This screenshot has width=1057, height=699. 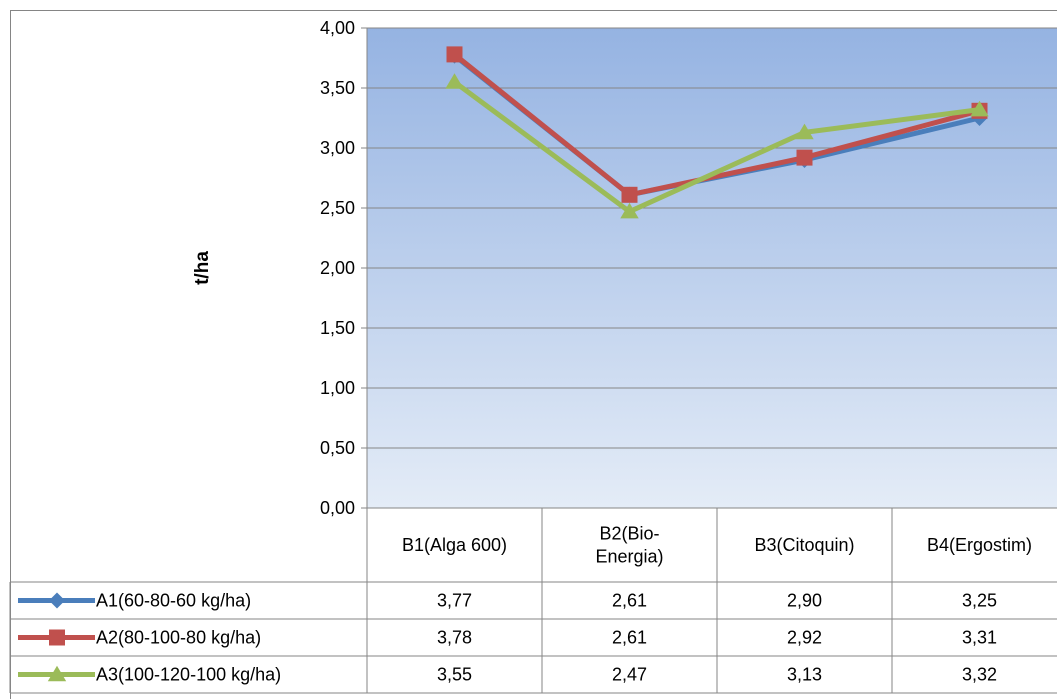 What do you see at coordinates (629, 557) in the screenshot?
I see `x-category-label-1-1: Energia)` at bounding box center [629, 557].